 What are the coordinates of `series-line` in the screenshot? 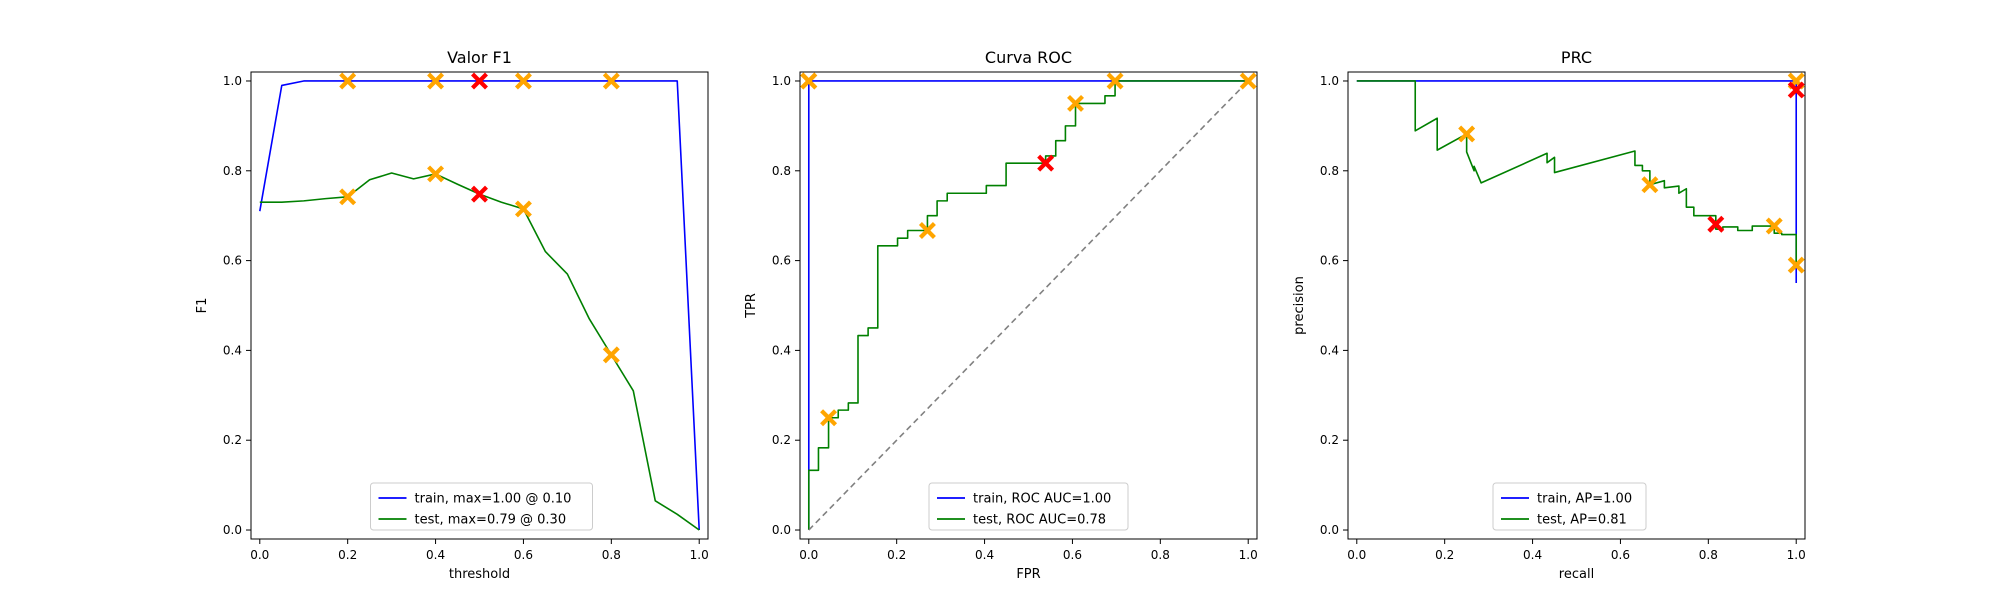 It's located at (1577, 173).